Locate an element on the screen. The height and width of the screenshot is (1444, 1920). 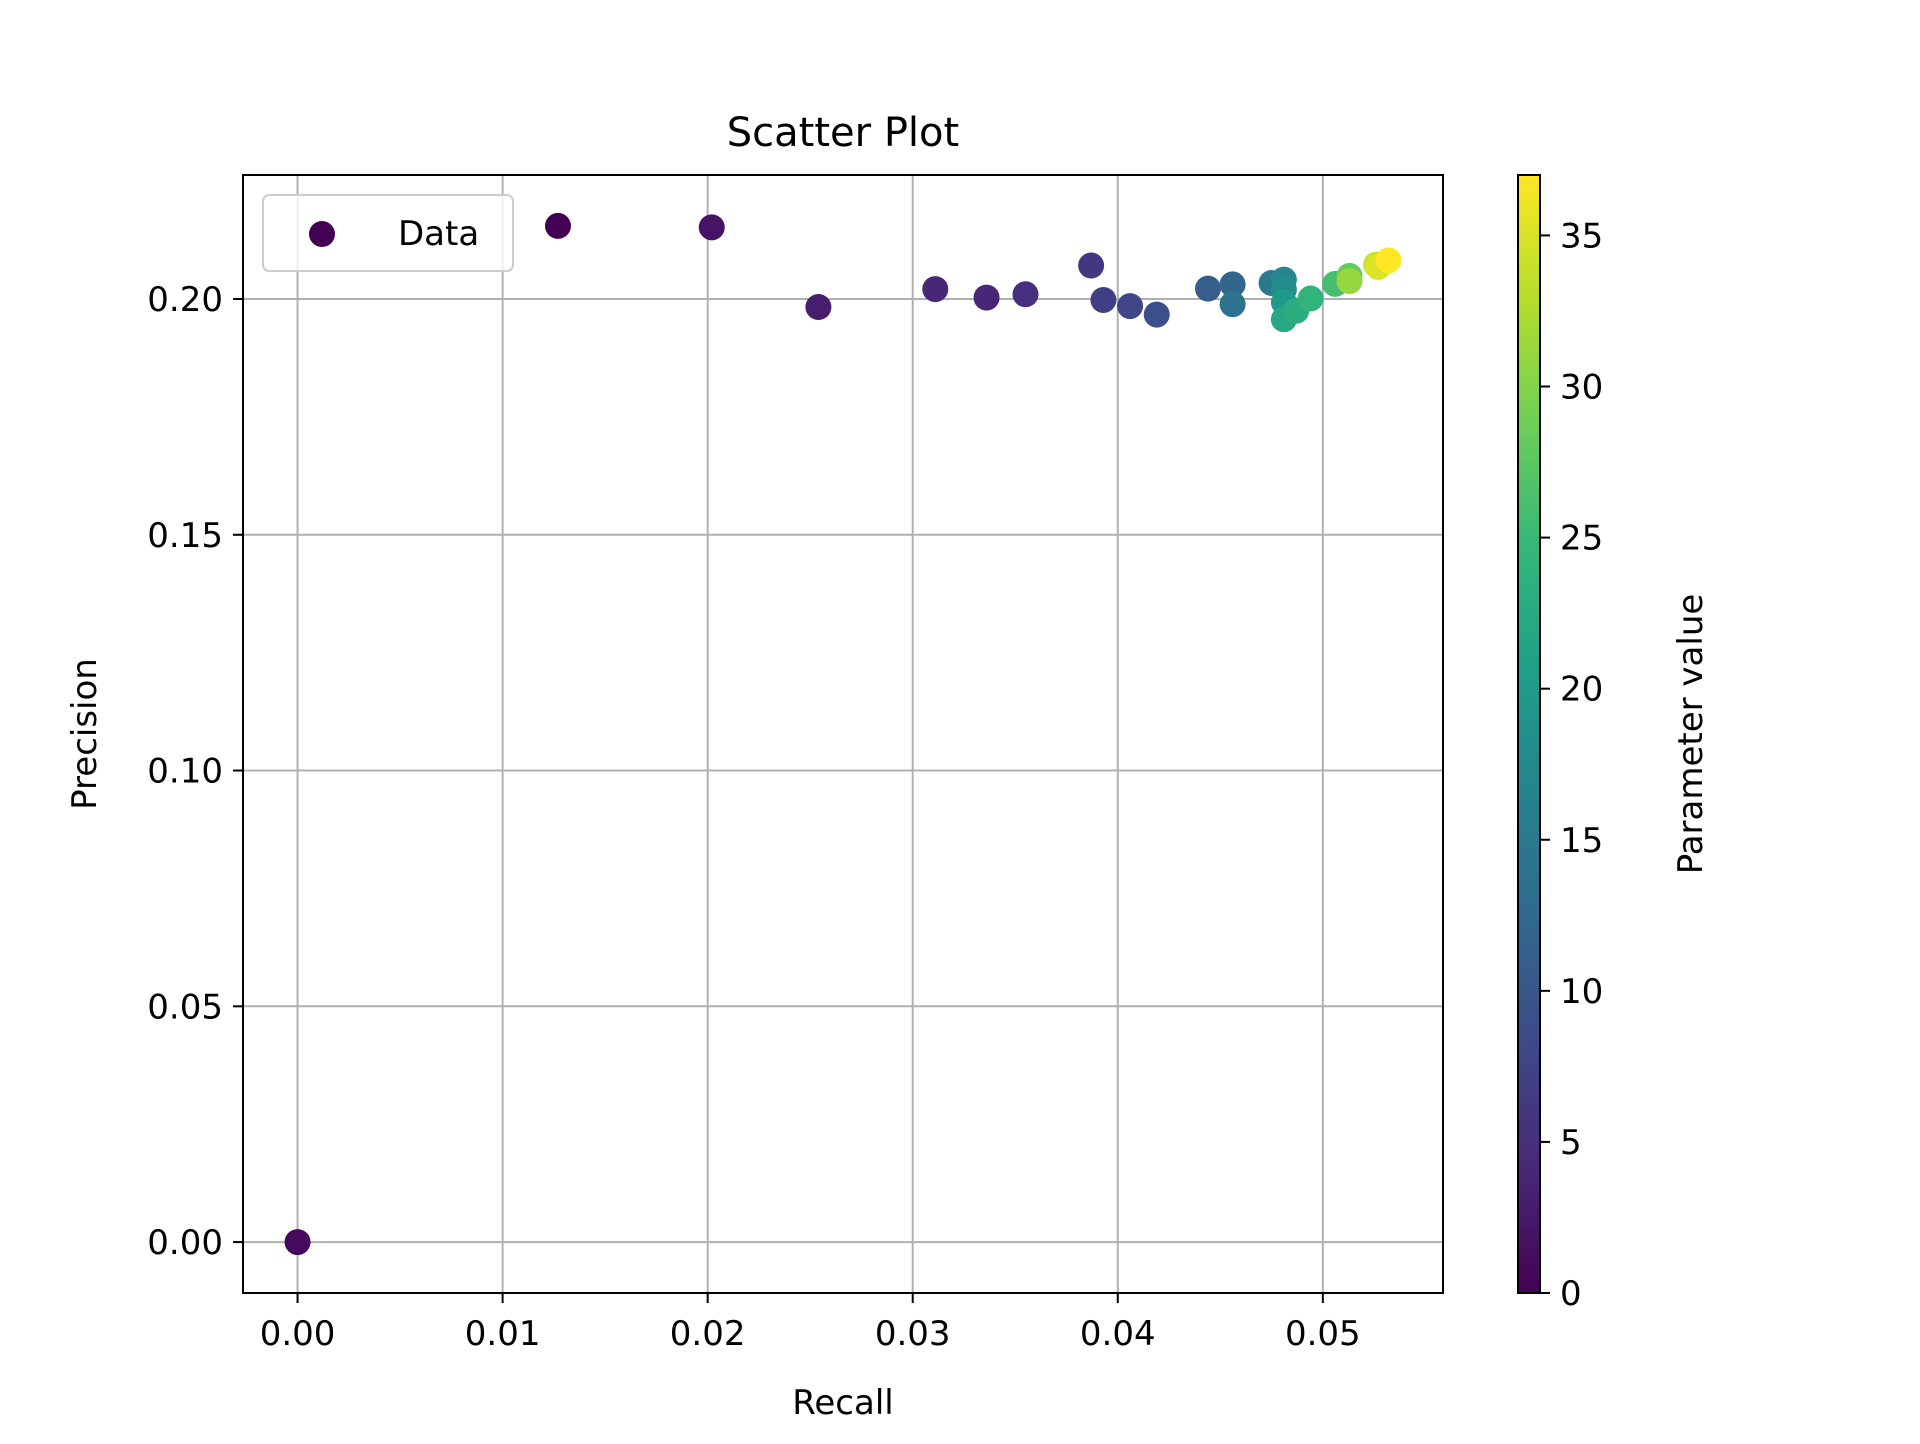
x-tick-label: 0.02 is located at coordinates (708, 1334).